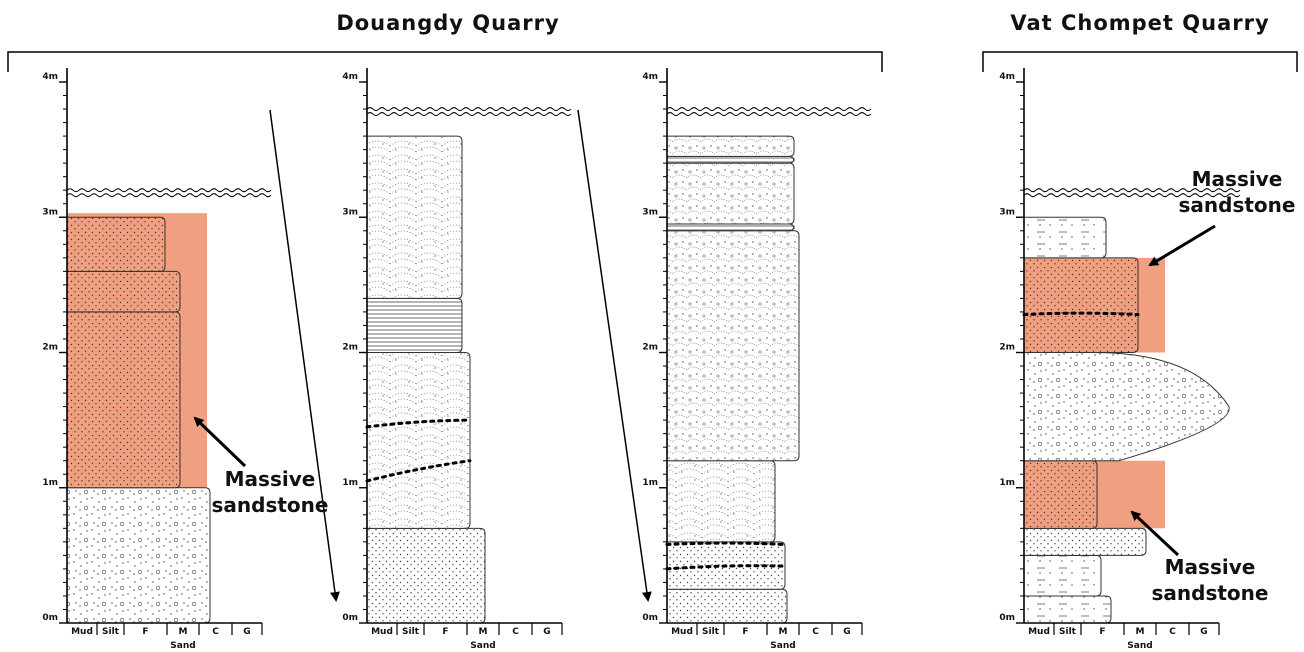 This screenshot has height=652, width=1304. Describe the element at coordinates (447, 23) in the screenshot. I see `title: Douangdy Quarry` at that location.